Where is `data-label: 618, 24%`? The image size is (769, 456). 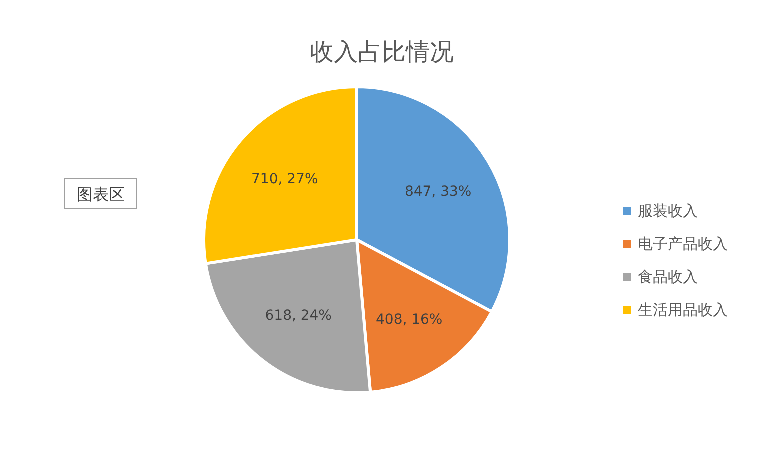
data-label: 618, 24% is located at coordinates (298, 316).